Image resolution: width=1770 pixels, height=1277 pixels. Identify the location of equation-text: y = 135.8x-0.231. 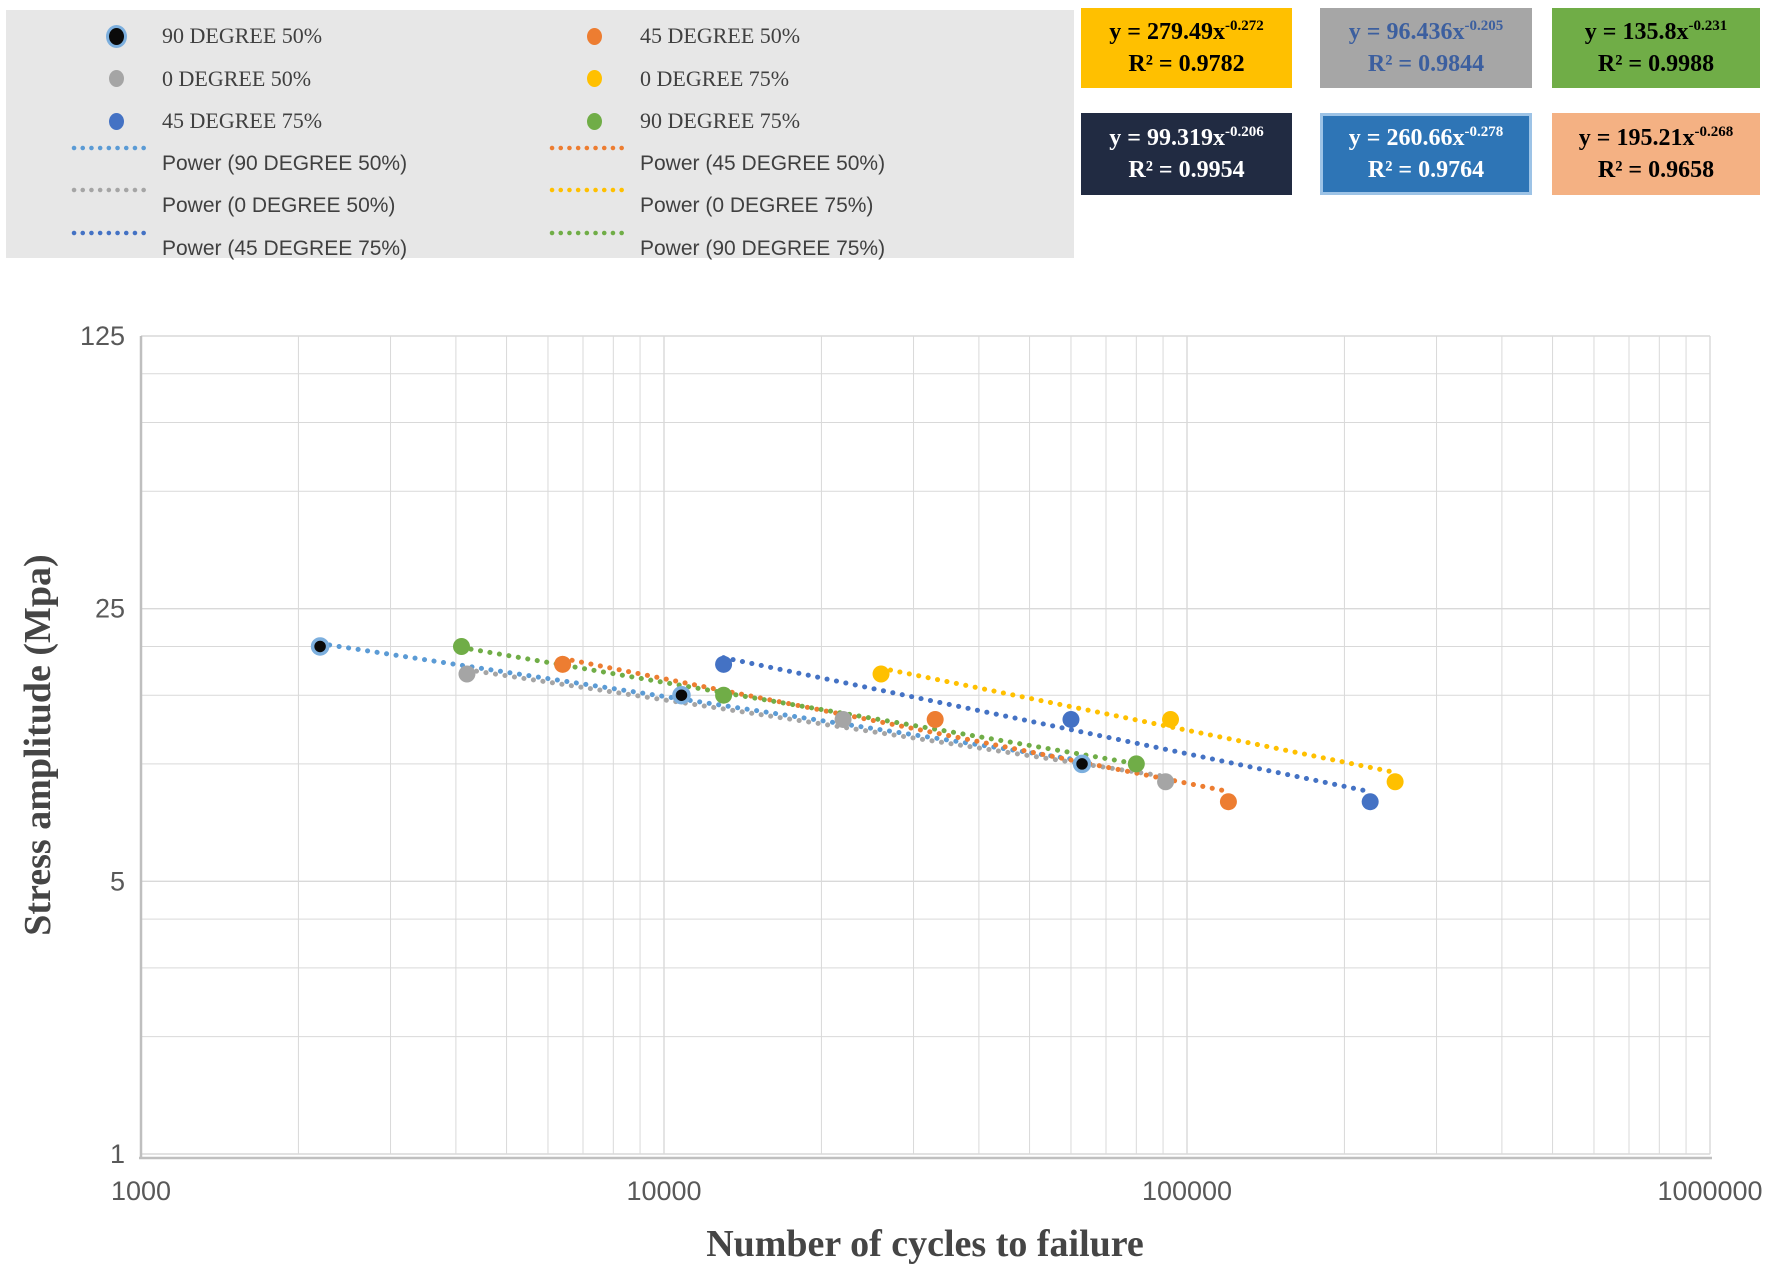
(1656, 31).